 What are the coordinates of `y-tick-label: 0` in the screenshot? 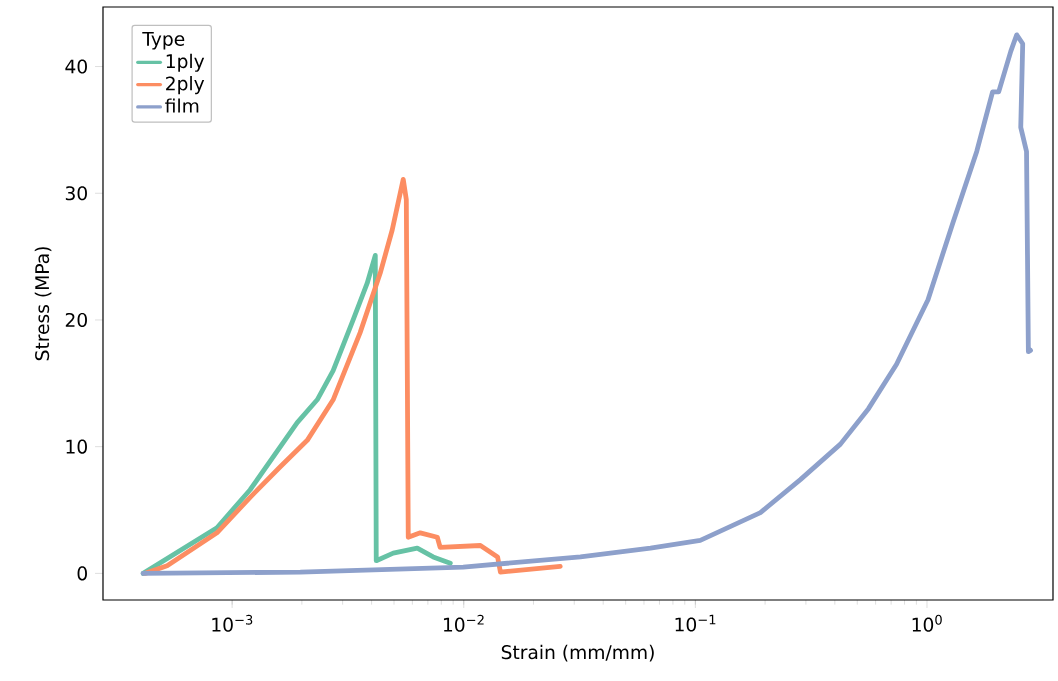 It's located at (82, 573).